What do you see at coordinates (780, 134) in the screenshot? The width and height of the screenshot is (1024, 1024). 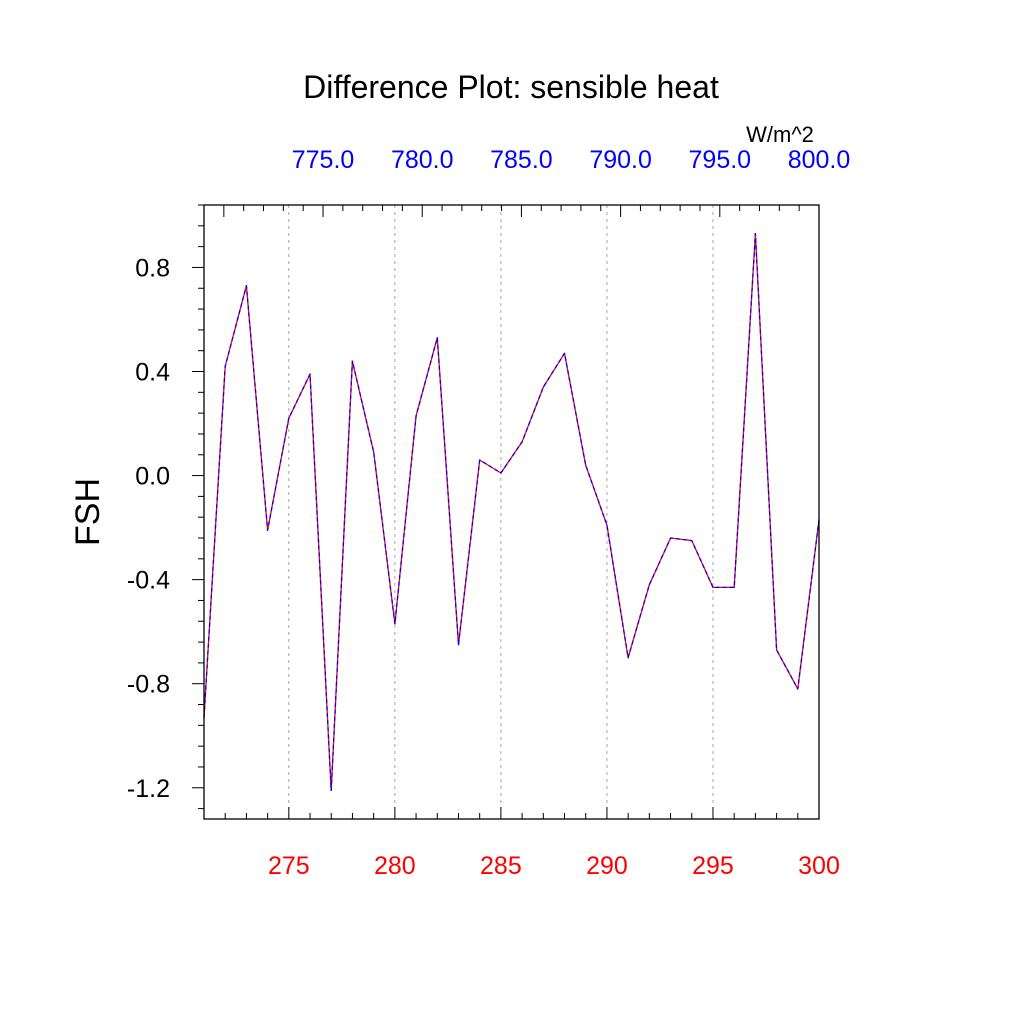 I see `units-label: W/m^2` at bounding box center [780, 134].